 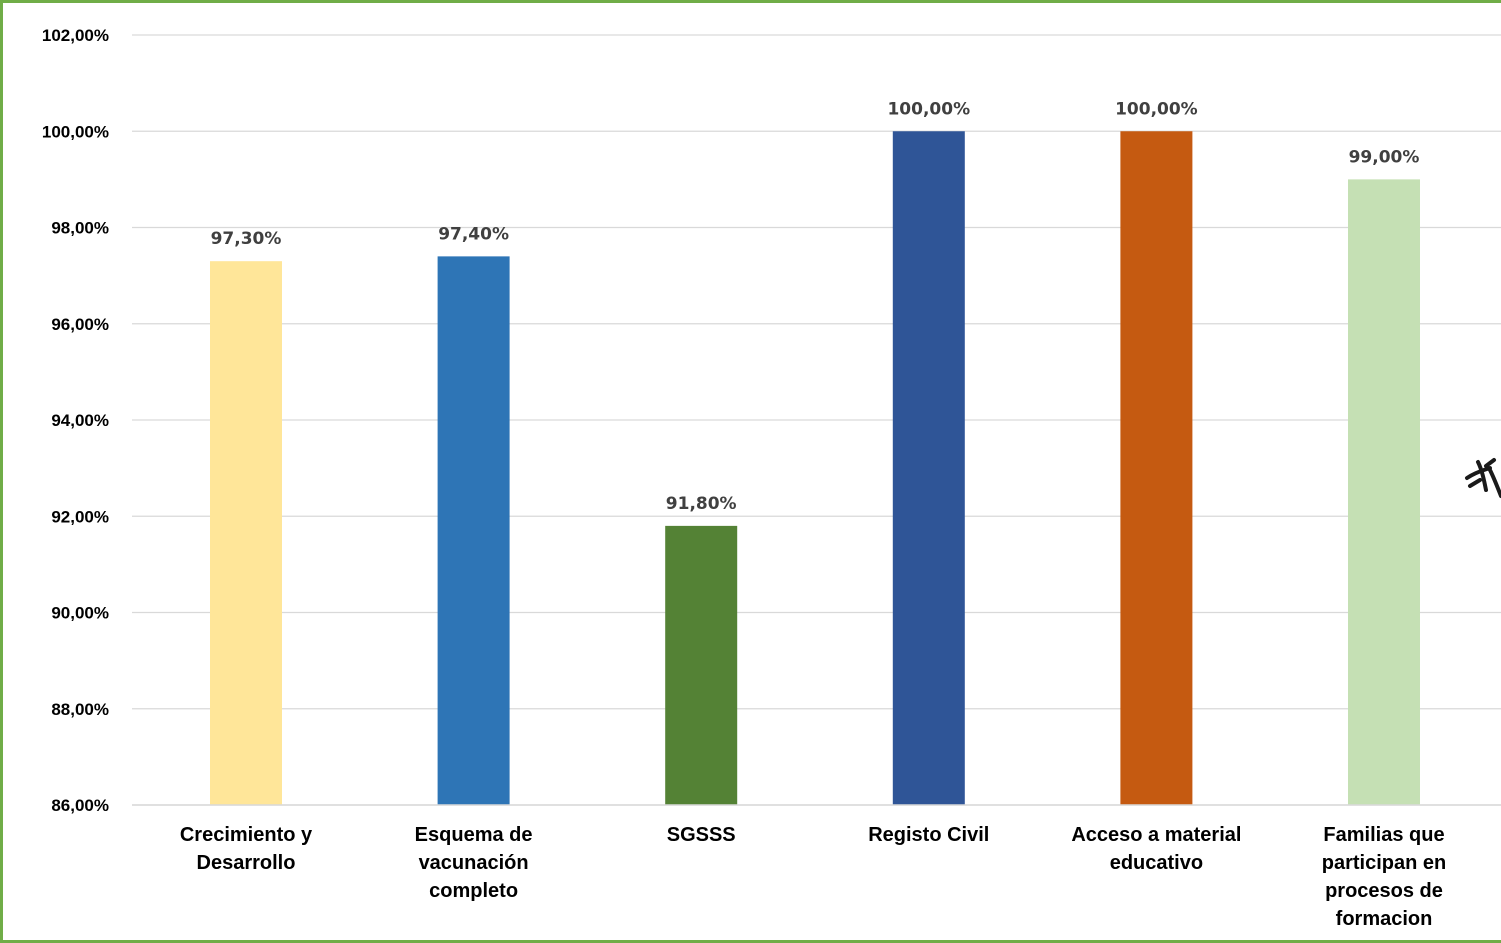 What do you see at coordinates (246, 835) in the screenshot?
I see `x-tick-label: Crecimiento y` at bounding box center [246, 835].